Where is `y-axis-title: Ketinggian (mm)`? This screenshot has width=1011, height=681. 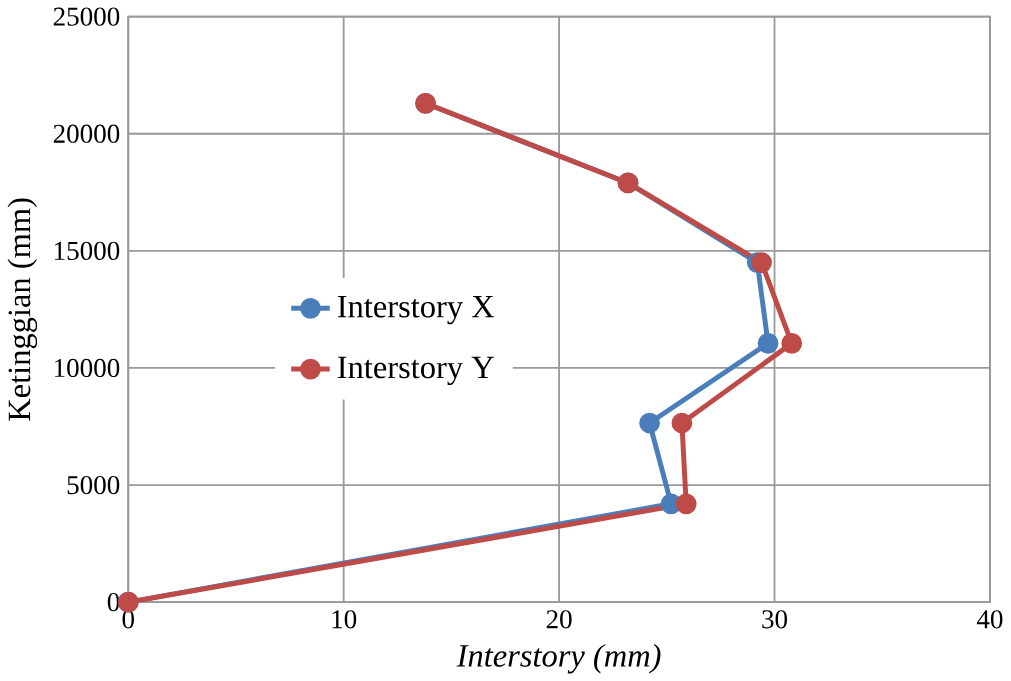
y-axis-title: Ketinggian (mm) is located at coordinates (22, 309).